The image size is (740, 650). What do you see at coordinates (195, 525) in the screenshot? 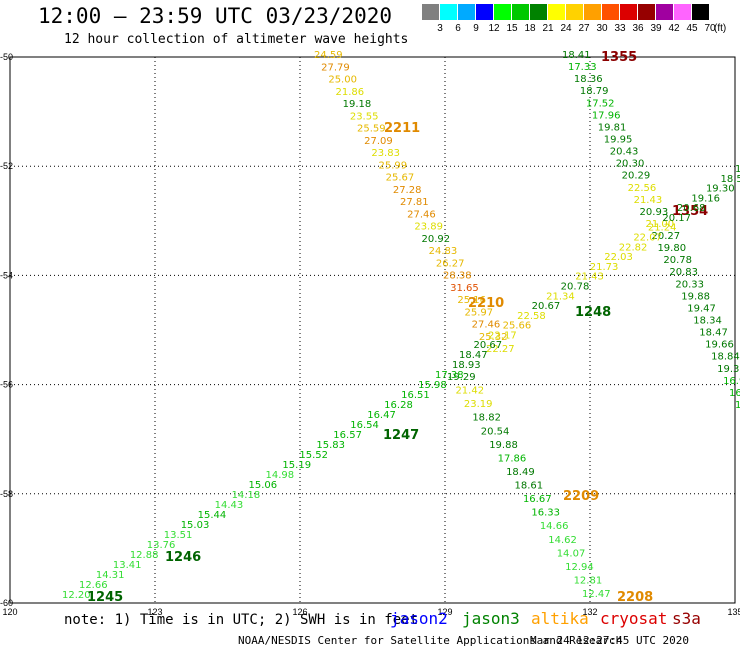
I see `wave-height-value: 15.03` at bounding box center [195, 525].